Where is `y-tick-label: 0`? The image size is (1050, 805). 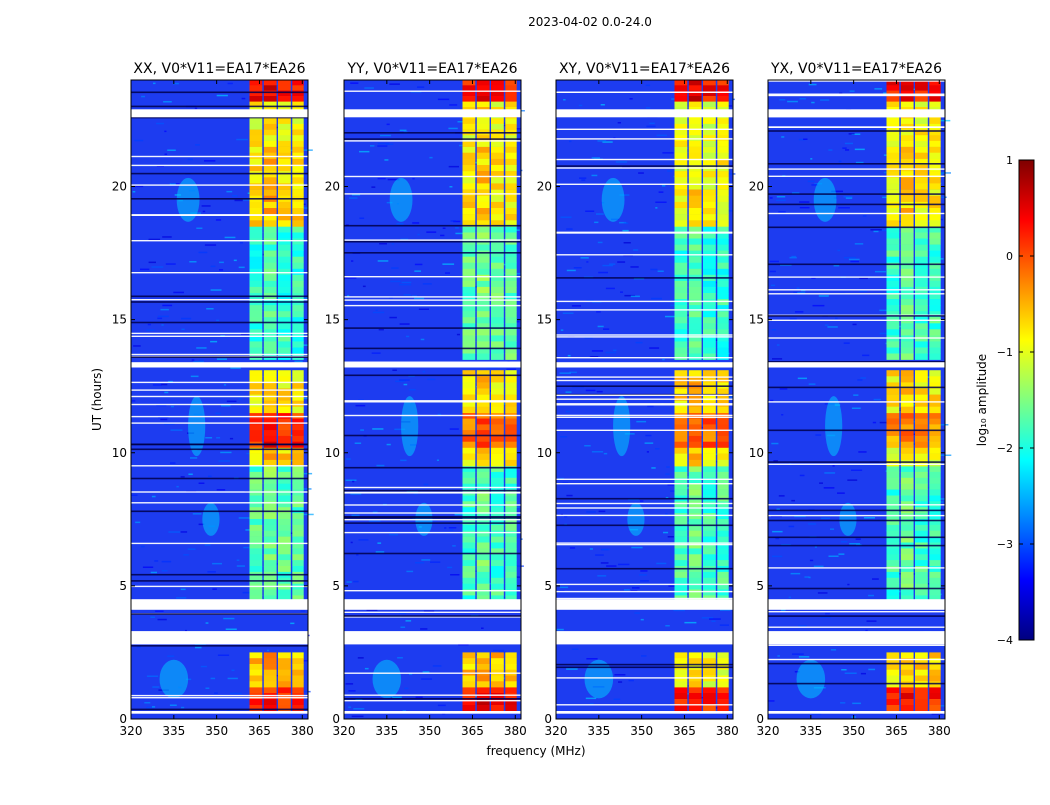 y-tick-label: 0 is located at coordinates (760, 719).